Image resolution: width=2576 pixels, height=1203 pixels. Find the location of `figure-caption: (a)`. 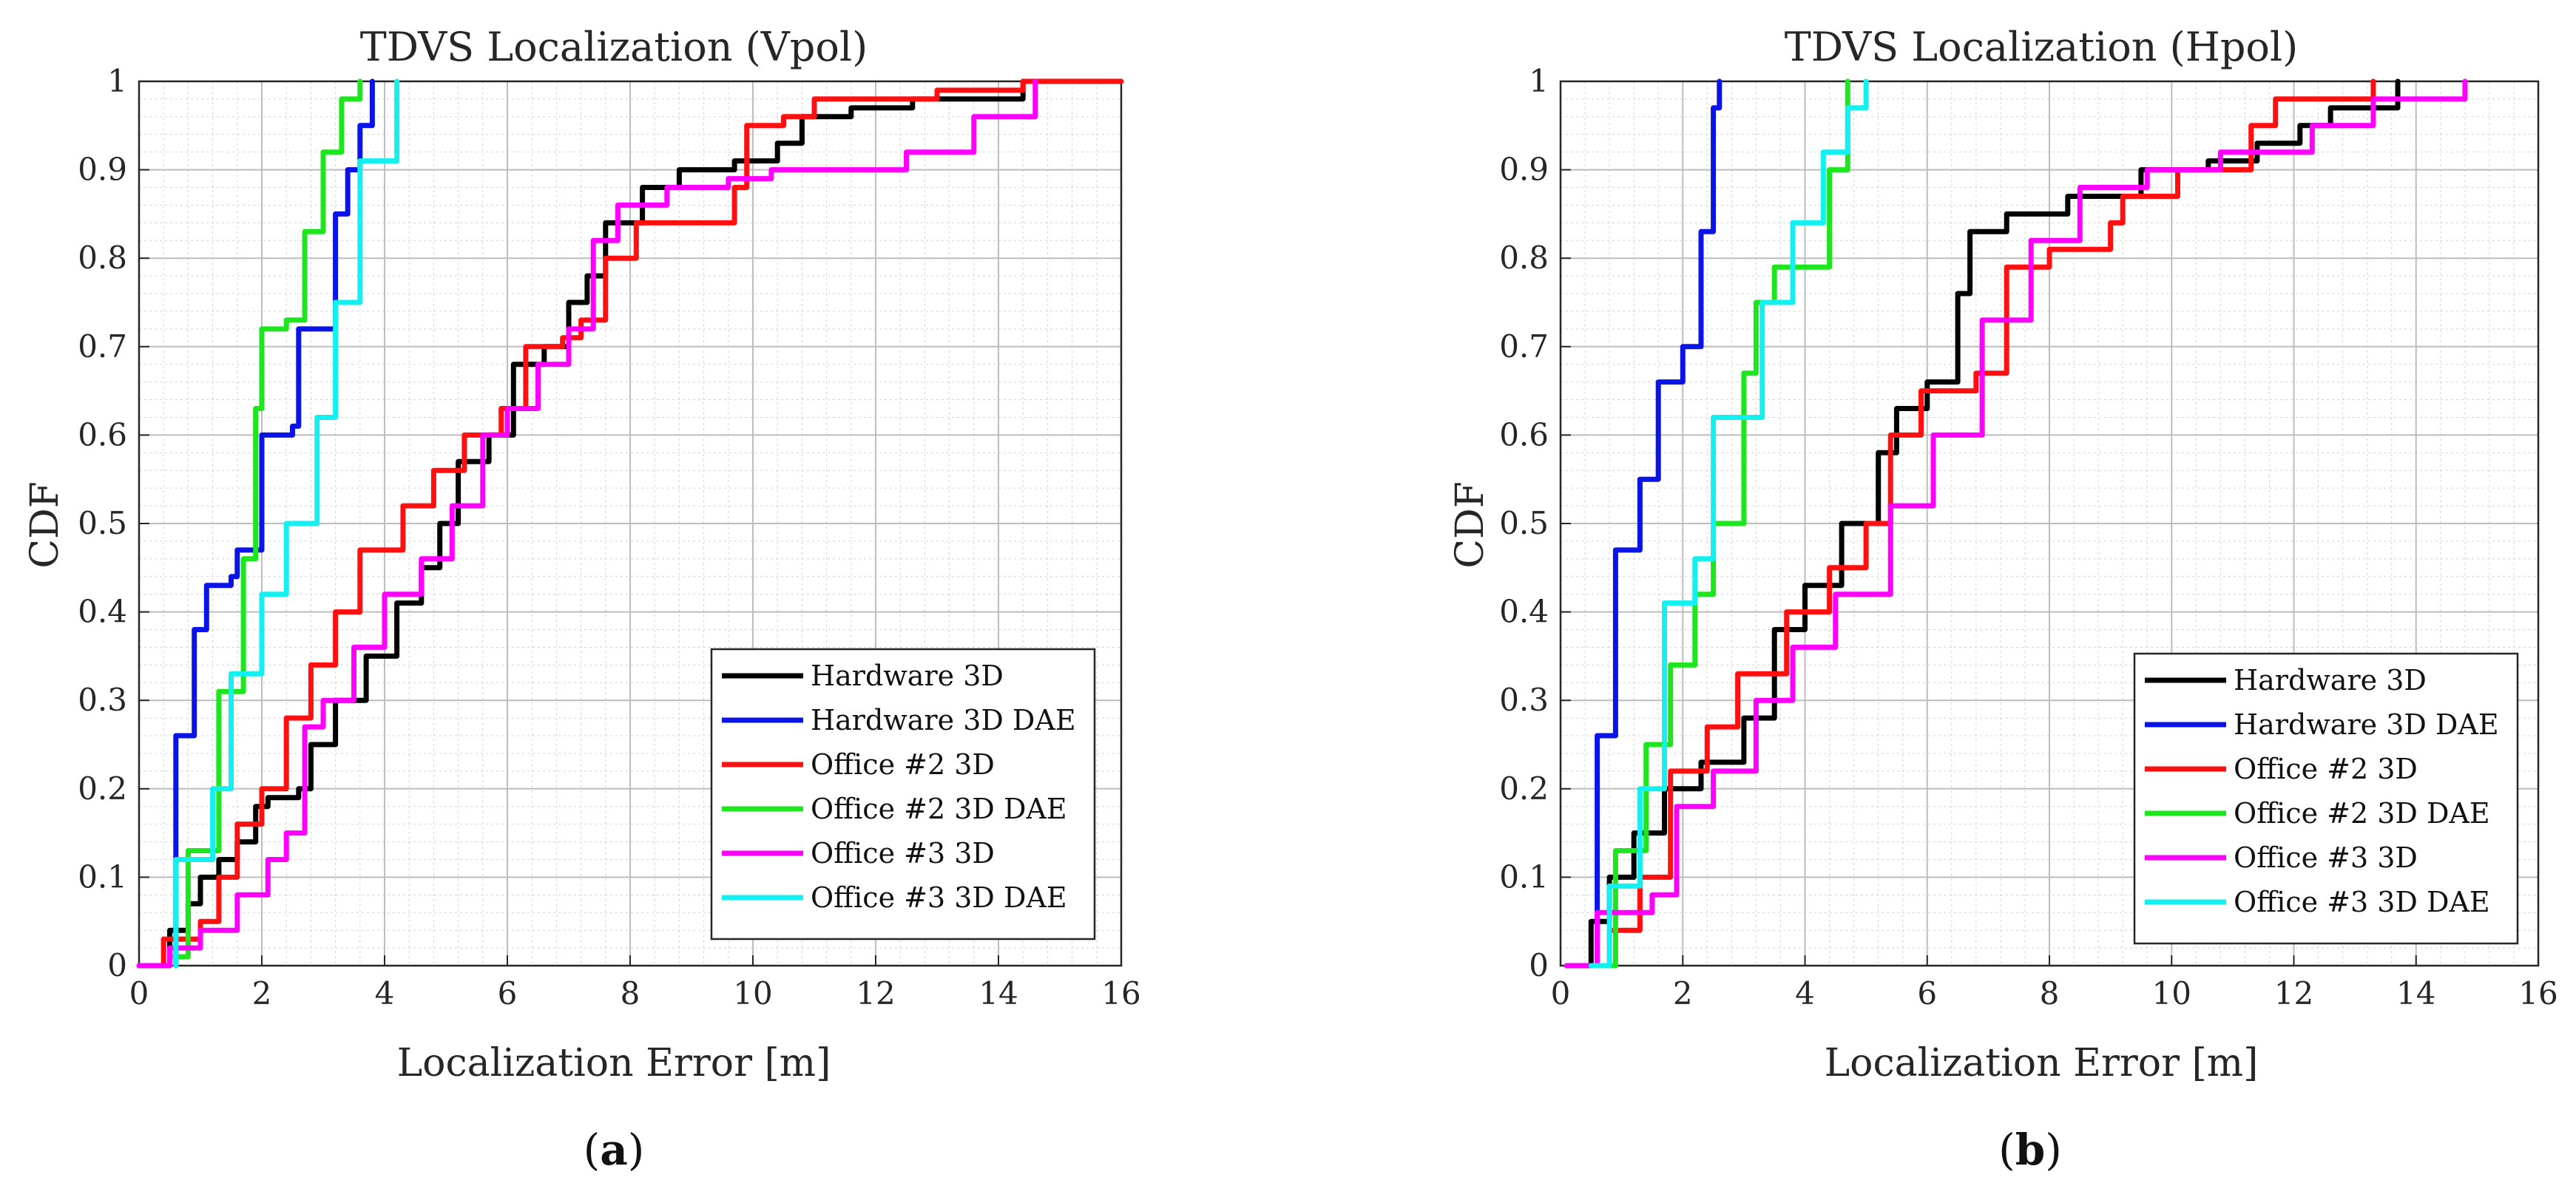

figure-caption: (a) is located at coordinates (614, 1150).